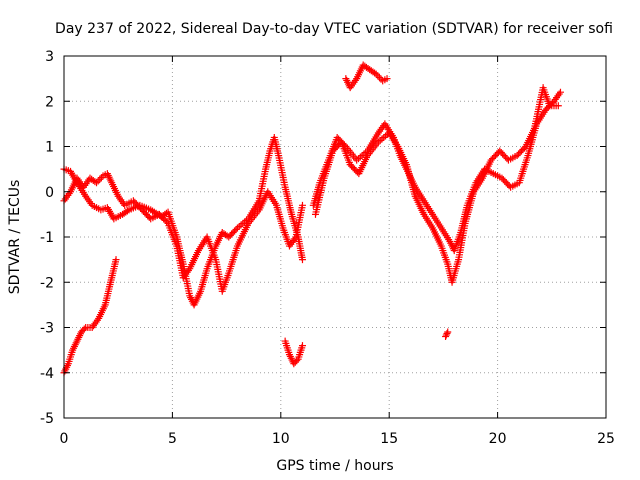 The width and height of the screenshot is (640, 480). What do you see at coordinates (64, 439) in the screenshot?
I see `x-tick-label: 0` at bounding box center [64, 439].